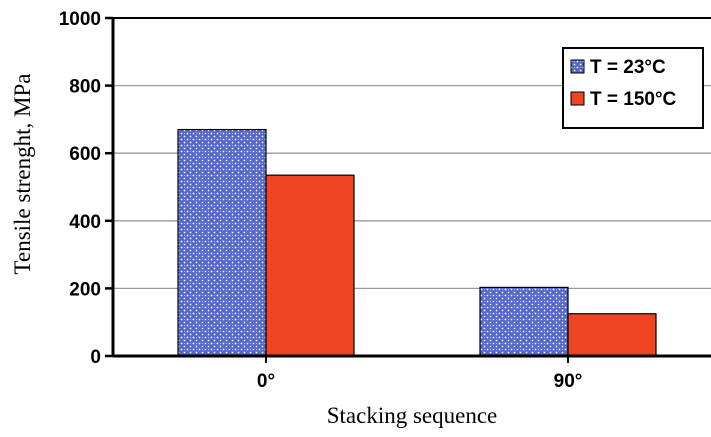 Image resolution: width=711 pixels, height=437 pixels. I want to click on x-tick-label: 90°, so click(568, 381).